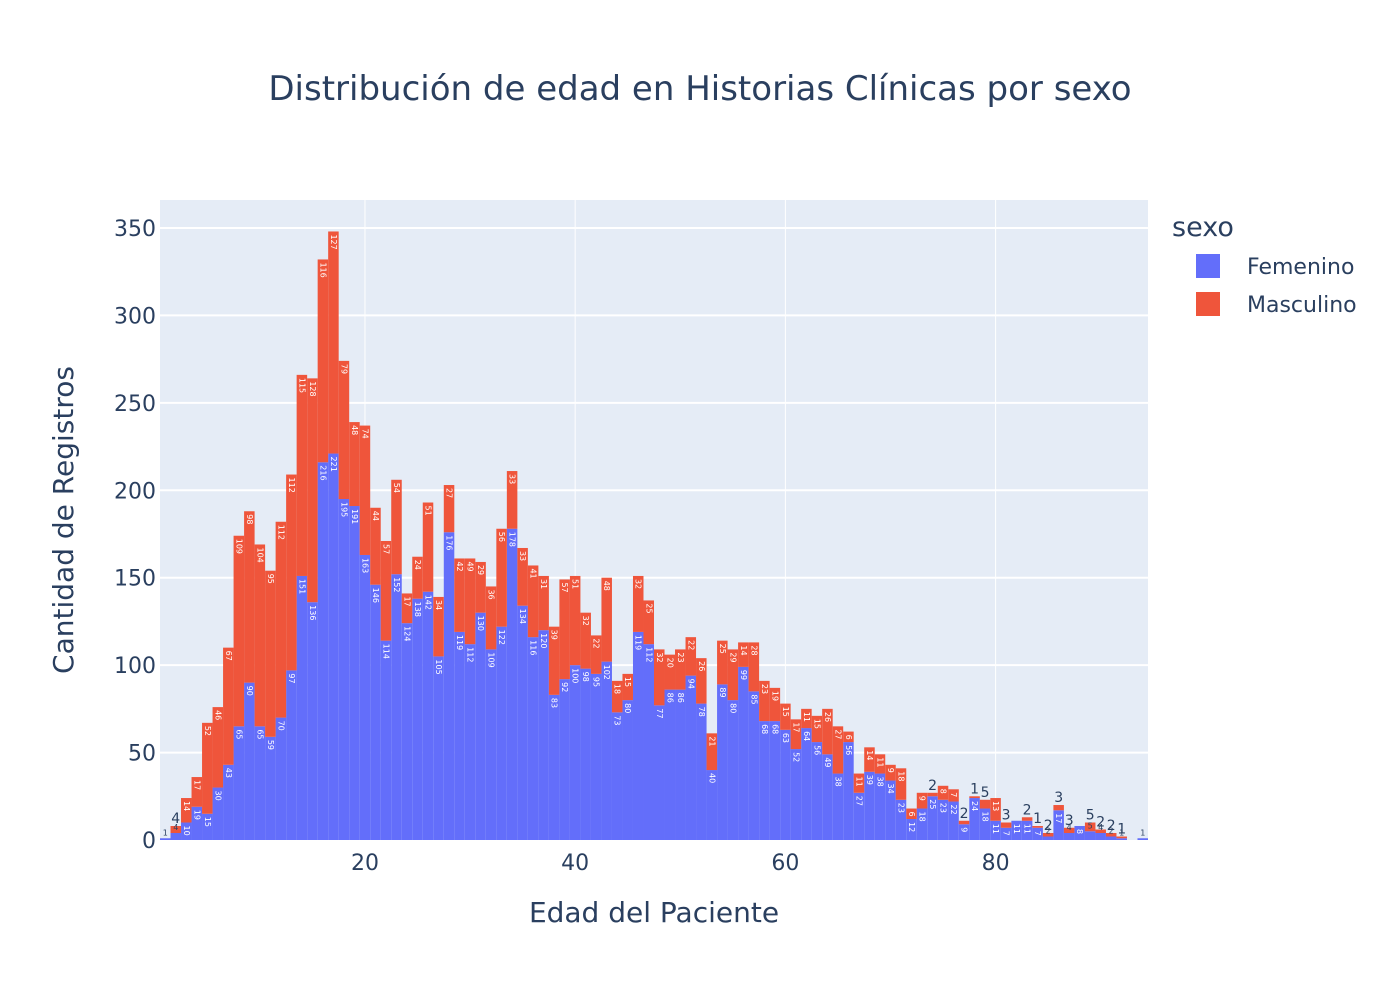 Image resolution: width=1400 pixels, height=1000 pixels. What do you see at coordinates (1275, 267) in the screenshot?
I see `legend-item-femenino: Femenino` at bounding box center [1275, 267].